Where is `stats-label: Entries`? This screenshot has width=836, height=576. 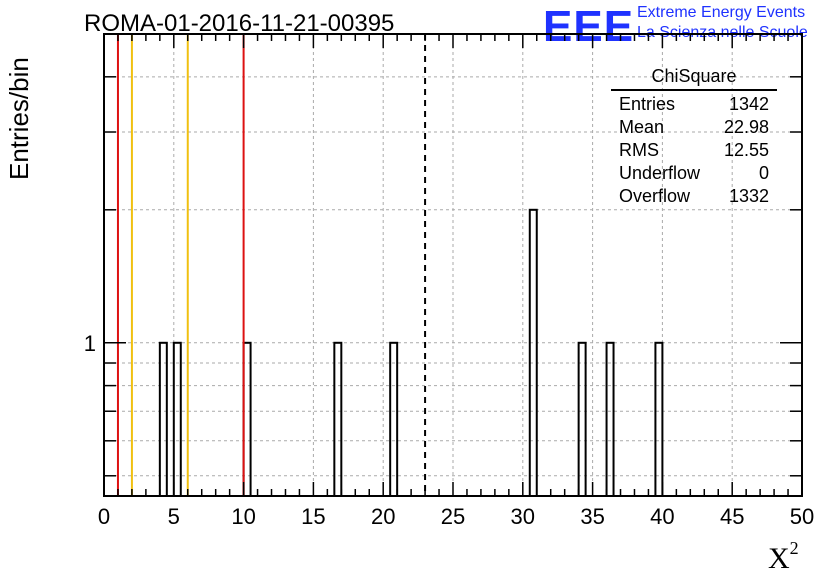
stats-label: Entries is located at coordinates (647, 104).